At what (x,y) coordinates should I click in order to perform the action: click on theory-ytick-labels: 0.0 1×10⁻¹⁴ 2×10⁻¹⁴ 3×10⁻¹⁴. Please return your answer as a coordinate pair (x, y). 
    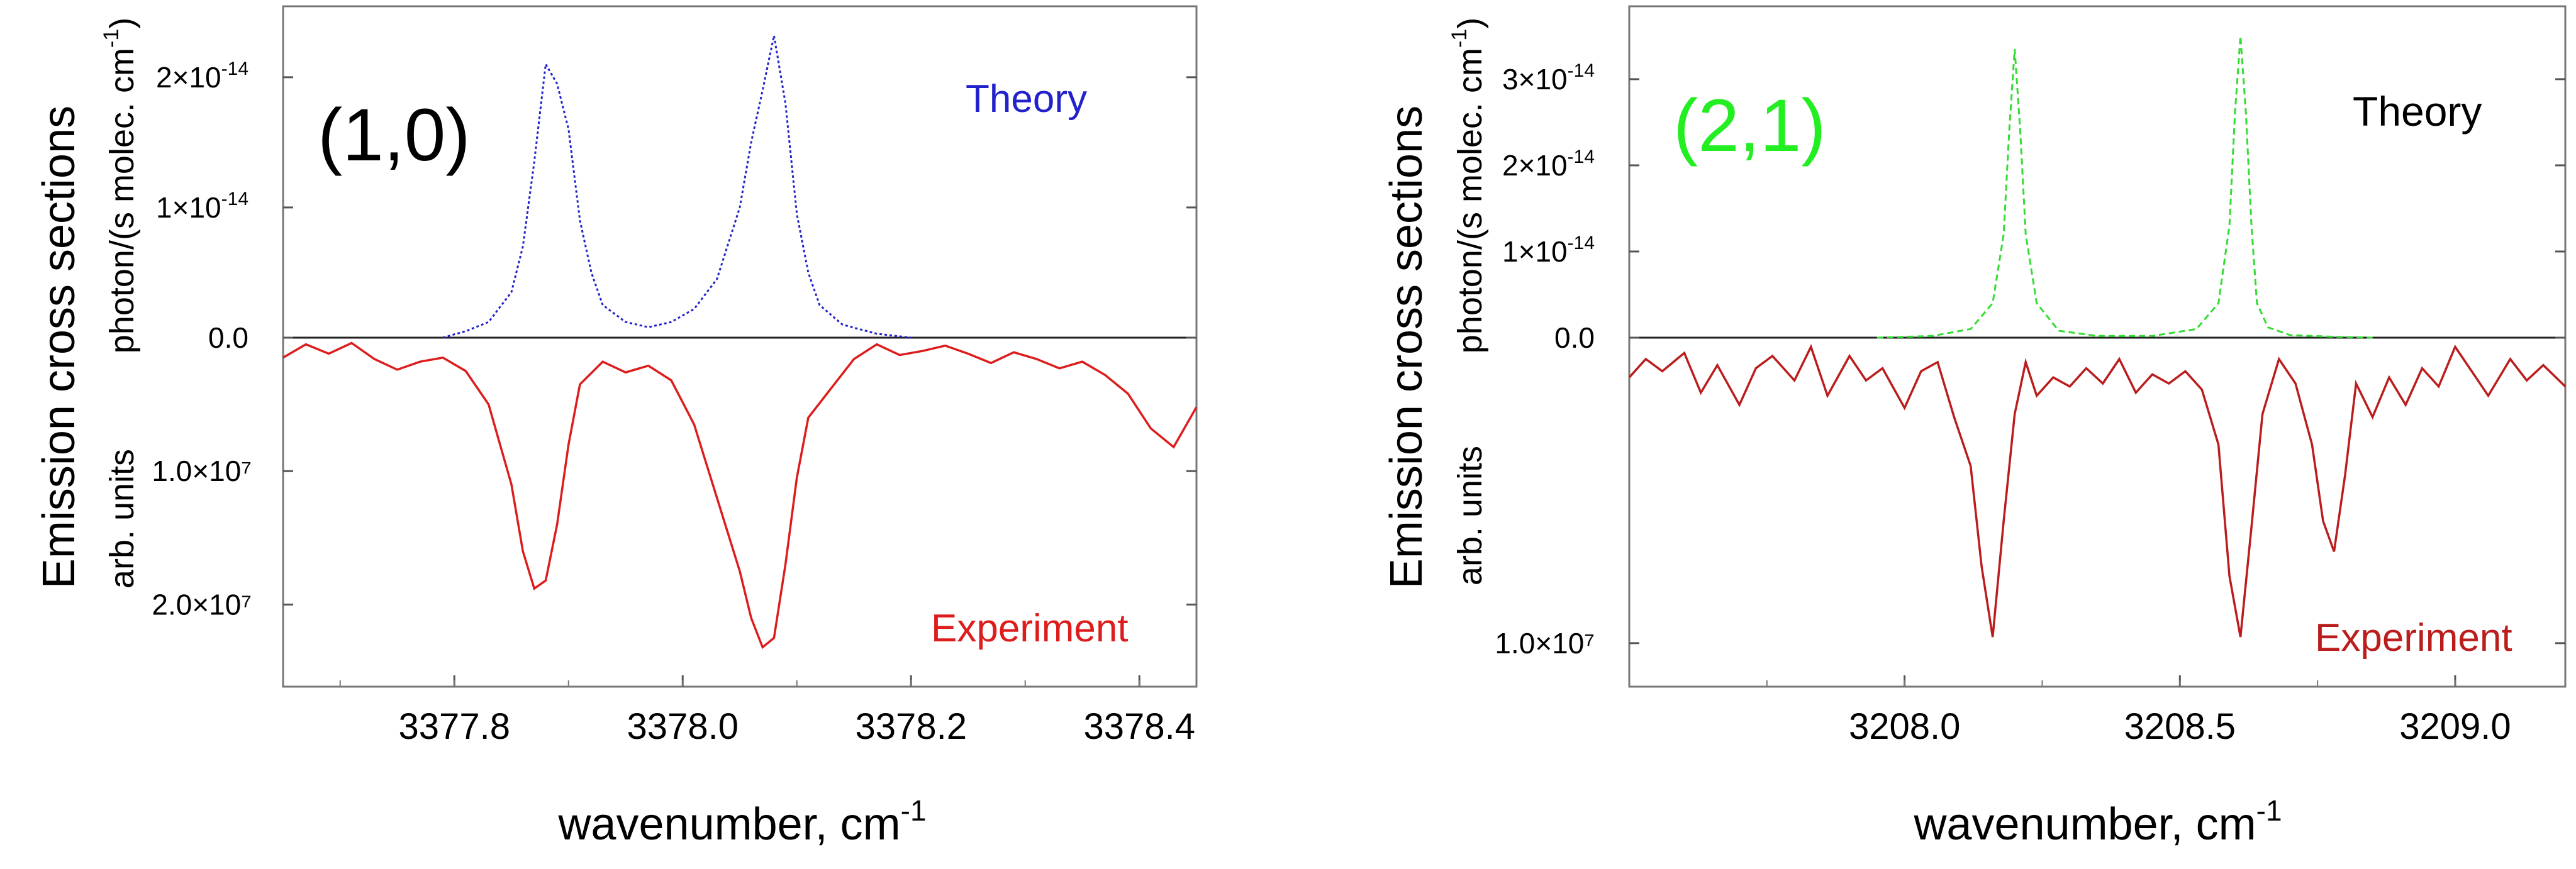
    Looking at the image, I should click on (1548, 207).